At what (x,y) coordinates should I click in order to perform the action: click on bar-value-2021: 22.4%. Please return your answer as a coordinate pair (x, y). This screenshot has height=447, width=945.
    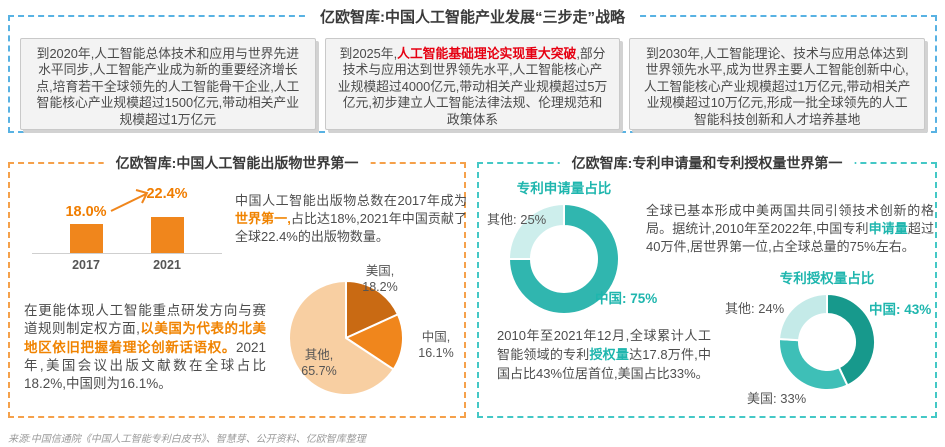
    Looking at the image, I should click on (167, 194).